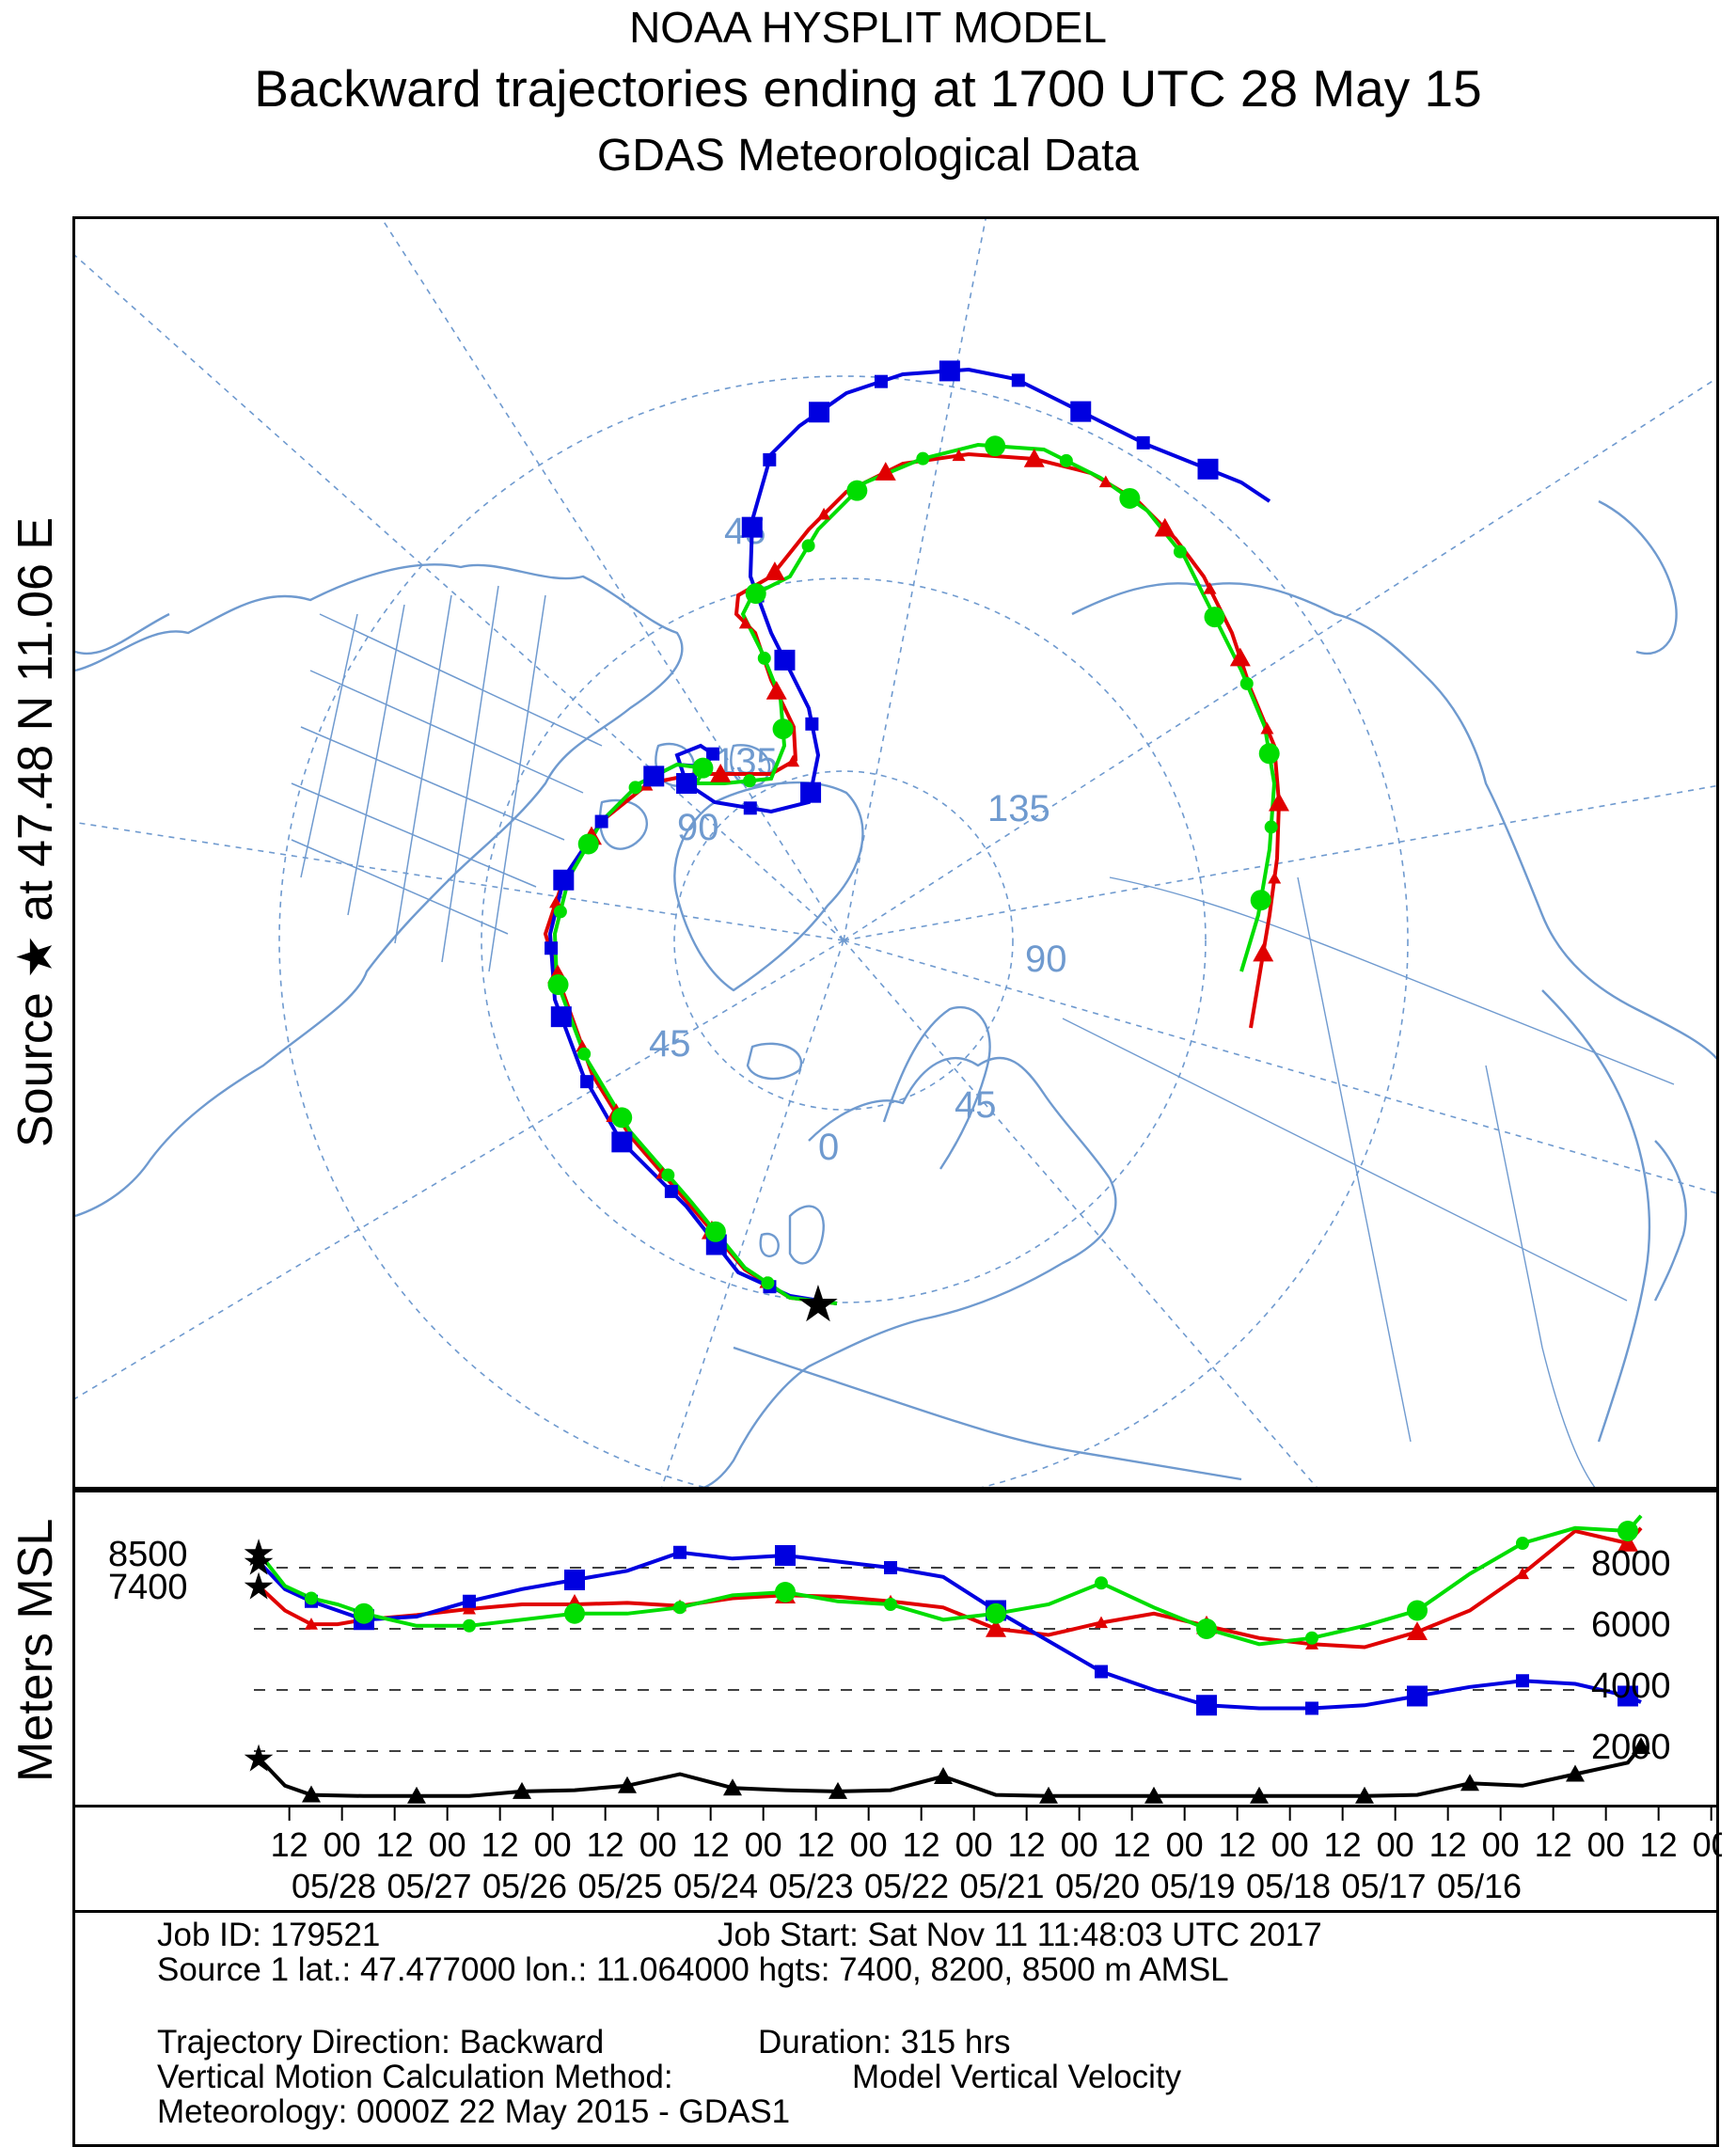 This screenshot has width=1736, height=2147. I want to click on lon-label-90e: 90, so click(1046, 959).